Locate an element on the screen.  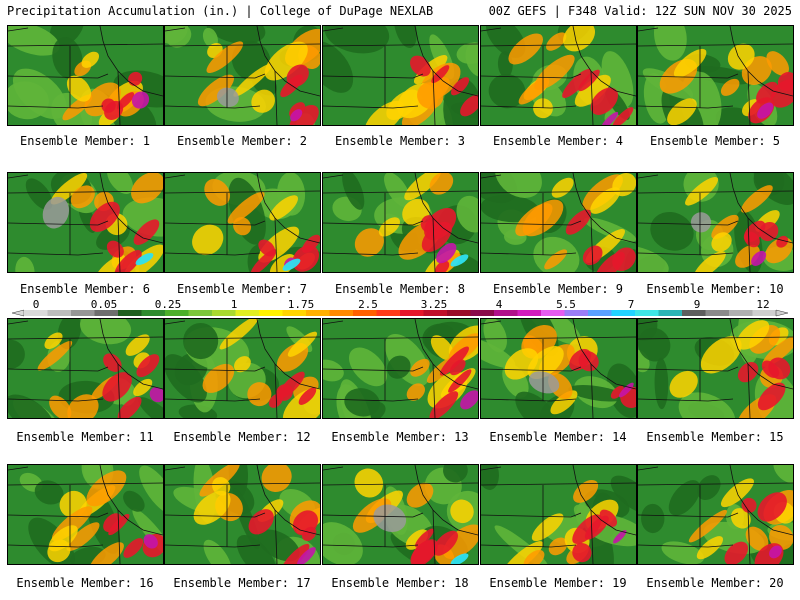
ensemble-member-label: Ensemble Member: 12 is located at coordinates (242, 437).